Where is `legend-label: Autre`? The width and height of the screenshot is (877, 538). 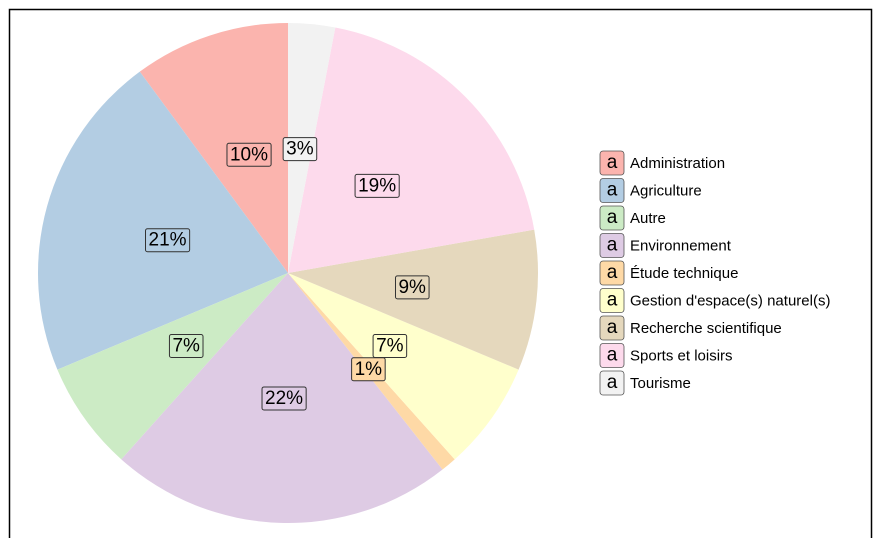 legend-label: Autre is located at coordinates (648, 218).